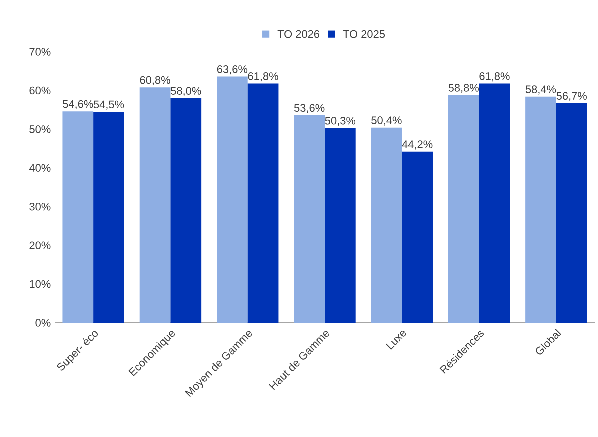  What do you see at coordinates (232, 70) in the screenshot?
I see `data-label: 63,6%` at bounding box center [232, 70].